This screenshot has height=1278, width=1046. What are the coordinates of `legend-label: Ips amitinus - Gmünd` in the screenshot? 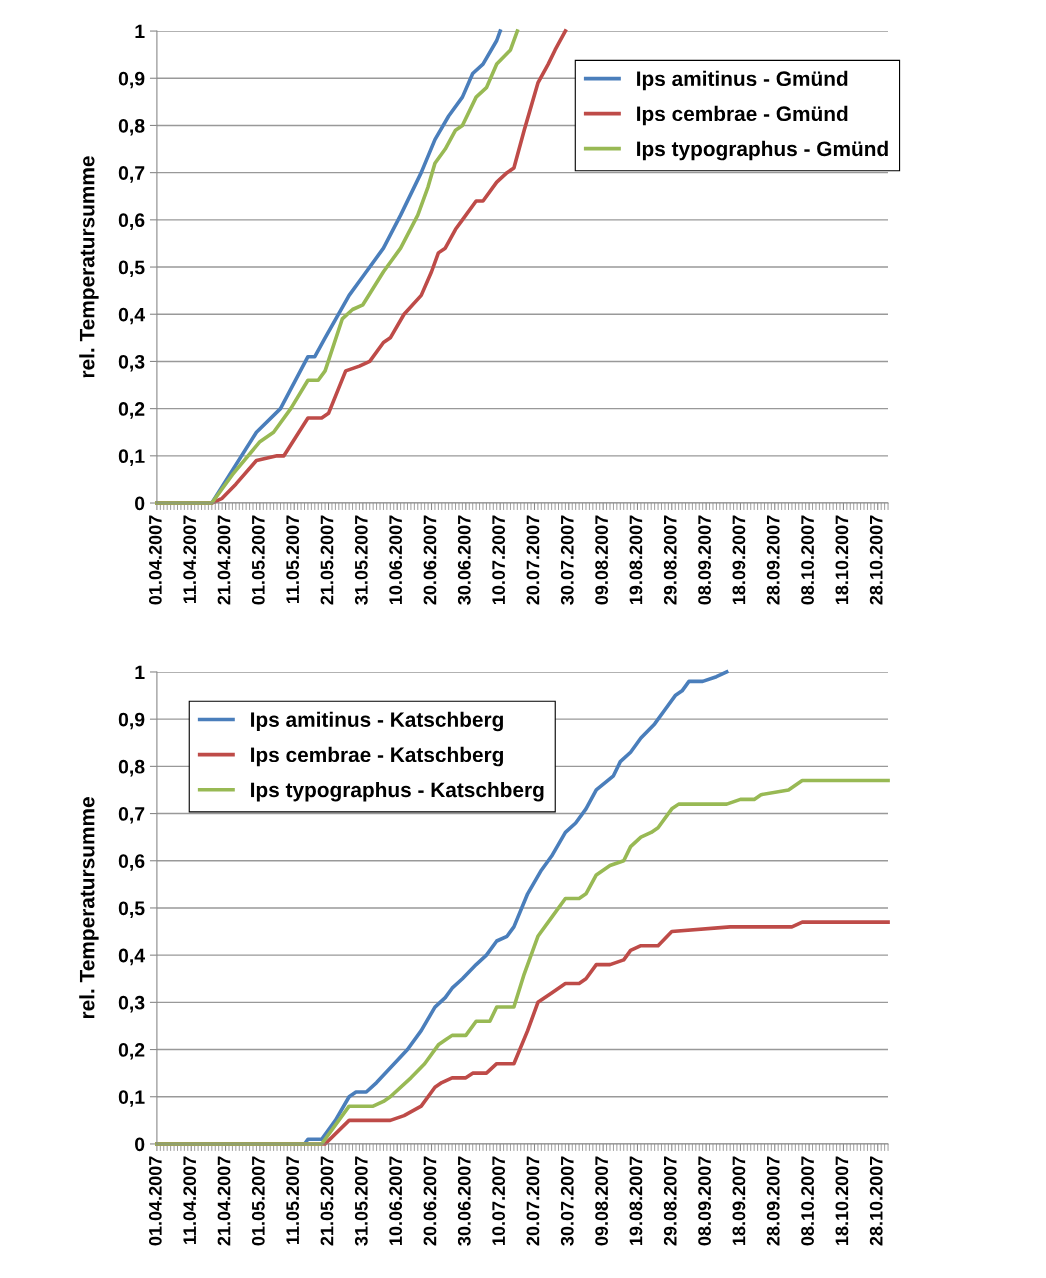 It's located at (742, 80).